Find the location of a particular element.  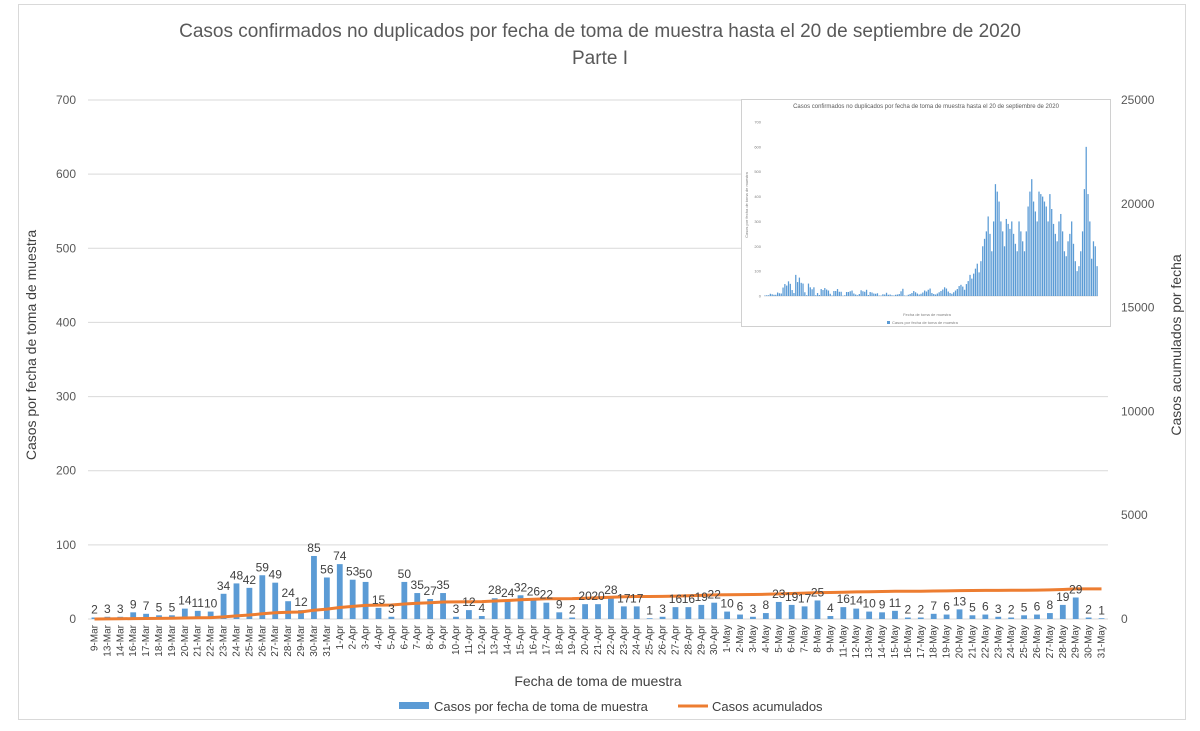

x-tick-label: 14-Mar is located at coordinates (120, 640).